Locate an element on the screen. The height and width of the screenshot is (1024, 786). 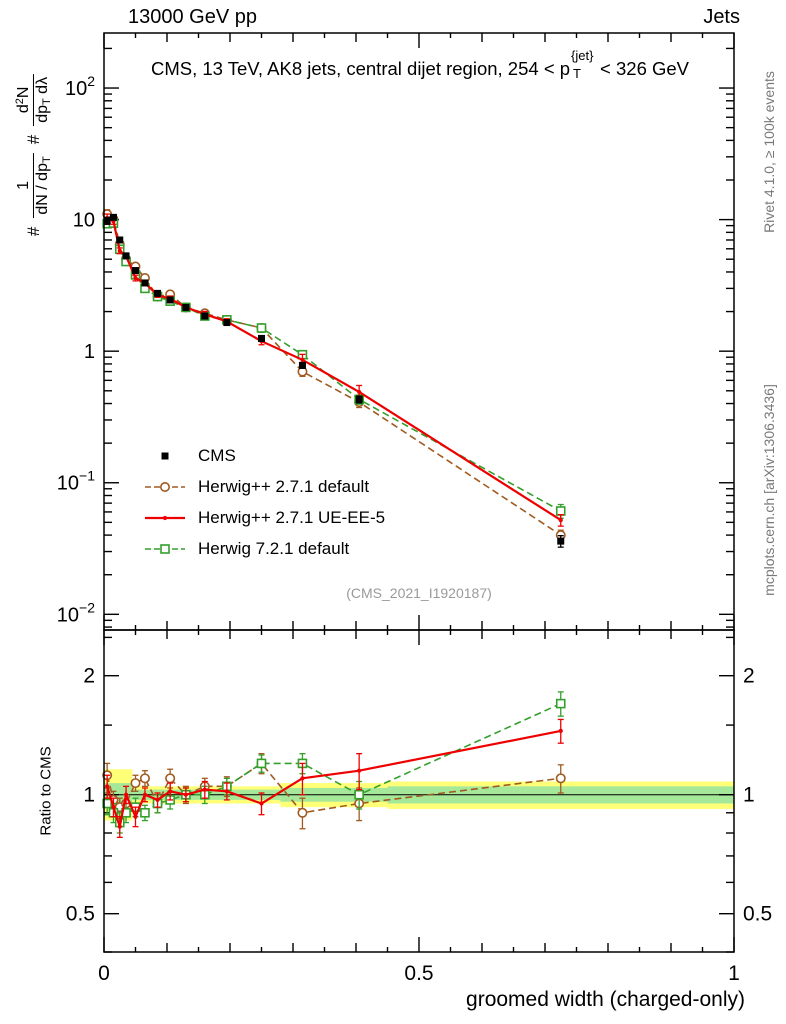
legend-item-cms: CMS is located at coordinates (262, 455).